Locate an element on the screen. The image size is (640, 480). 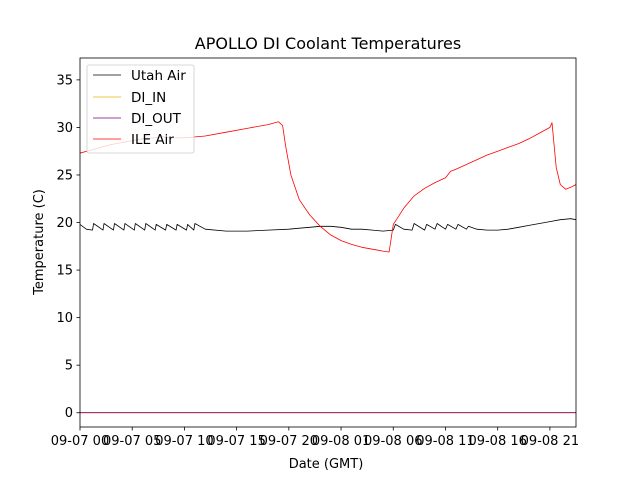
chart-title: APOLLO DI Coolant Temperatures is located at coordinates (328, 43).